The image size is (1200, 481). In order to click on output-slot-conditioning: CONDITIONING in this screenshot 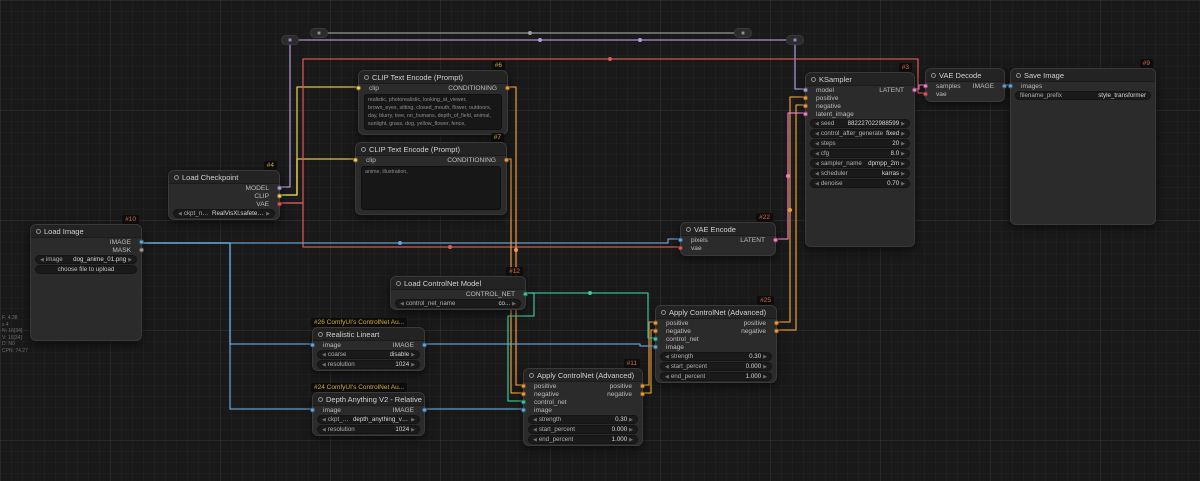, I will do `click(479, 88)`.